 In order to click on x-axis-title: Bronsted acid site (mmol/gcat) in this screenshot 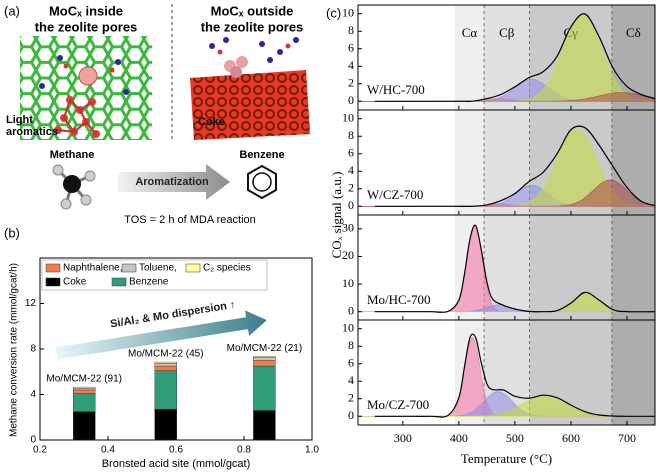, I will do `click(176, 464)`.